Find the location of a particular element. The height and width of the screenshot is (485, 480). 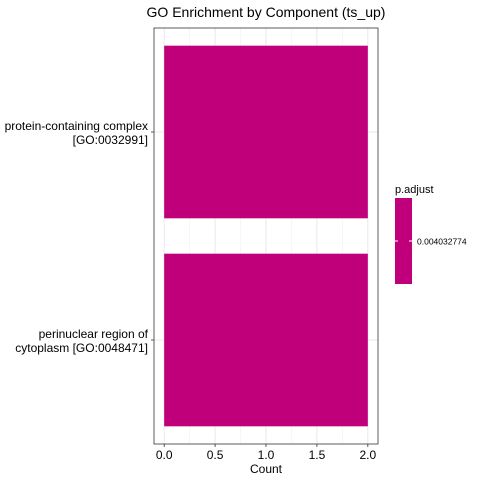

y-tick-label-line1: protein-containing complex is located at coordinates (76, 126).